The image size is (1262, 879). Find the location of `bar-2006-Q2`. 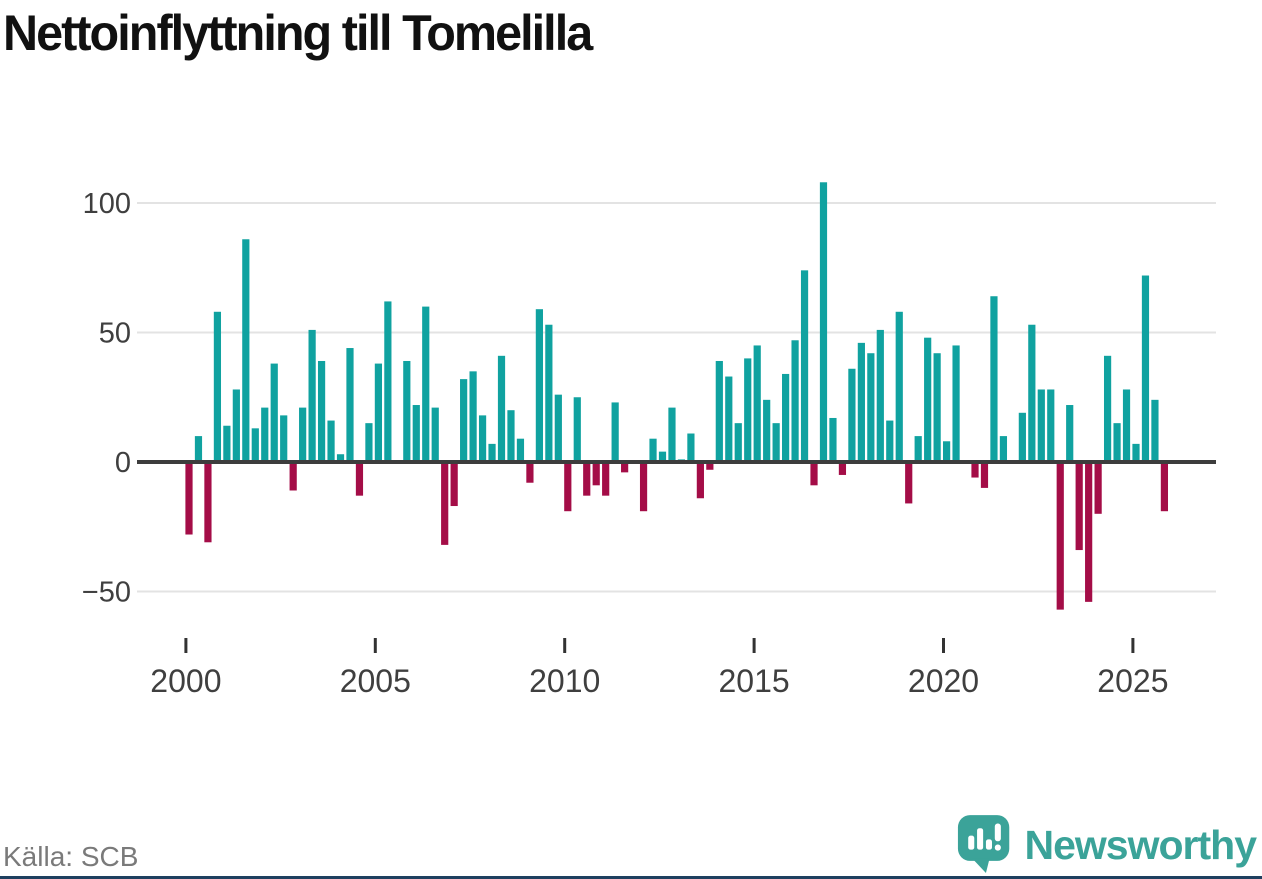

bar-2006-Q2 is located at coordinates (426, 384).